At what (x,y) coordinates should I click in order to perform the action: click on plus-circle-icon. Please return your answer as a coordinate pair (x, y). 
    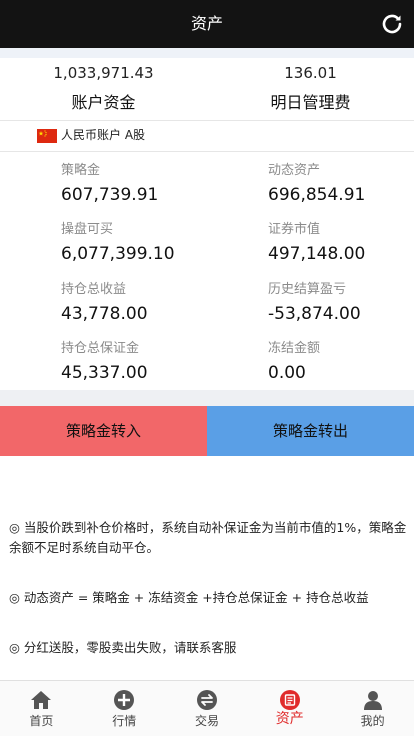
    Looking at the image, I should click on (124, 700).